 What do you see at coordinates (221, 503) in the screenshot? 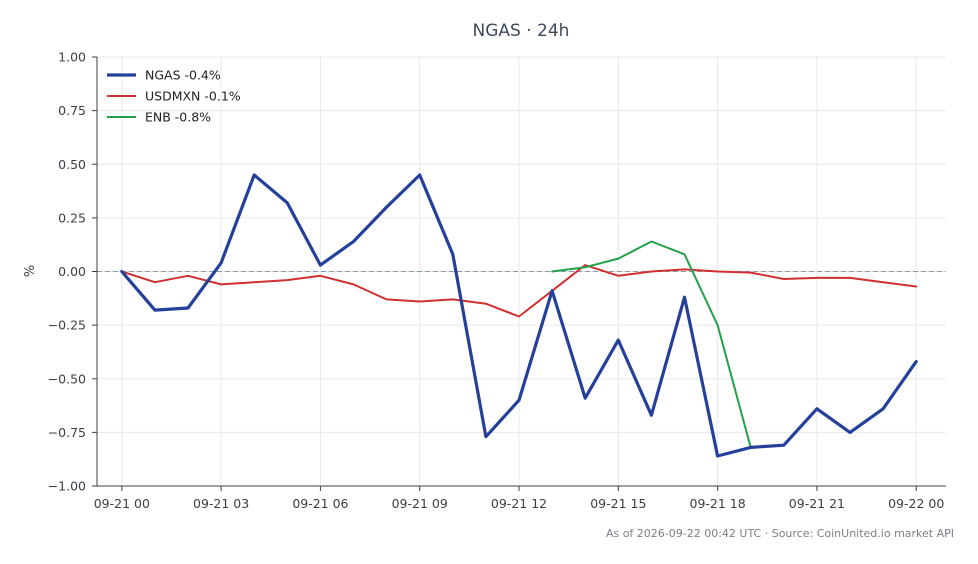
I see `x-tick-label-1: 09-21 03` at bounding box center [221, 503].